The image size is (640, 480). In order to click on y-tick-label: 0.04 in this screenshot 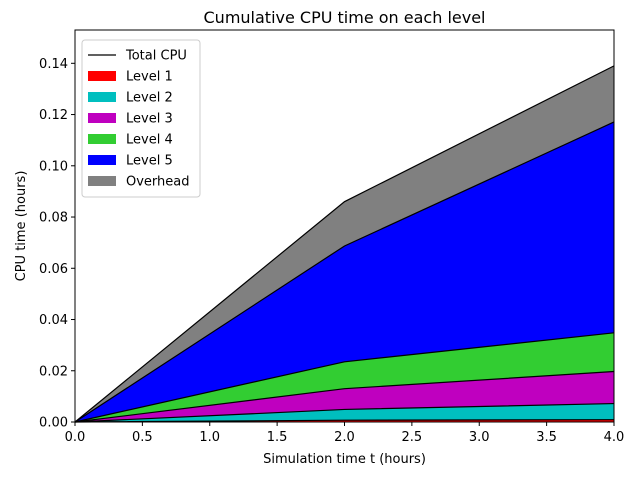, I will do `click(53, 320)`.